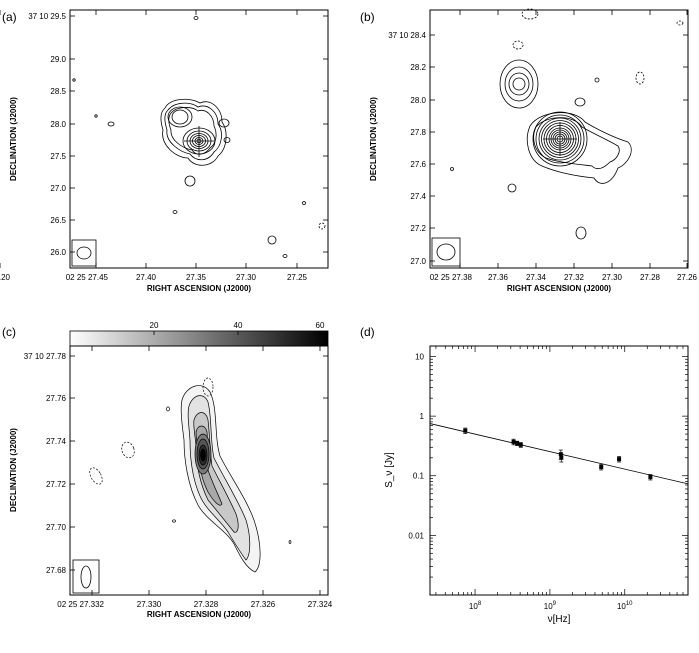  What do you see at coordinates (612, 277) in the screenshot?
I see `panel-b-xtick-label: 27.30` at bounding box center [612, 277].